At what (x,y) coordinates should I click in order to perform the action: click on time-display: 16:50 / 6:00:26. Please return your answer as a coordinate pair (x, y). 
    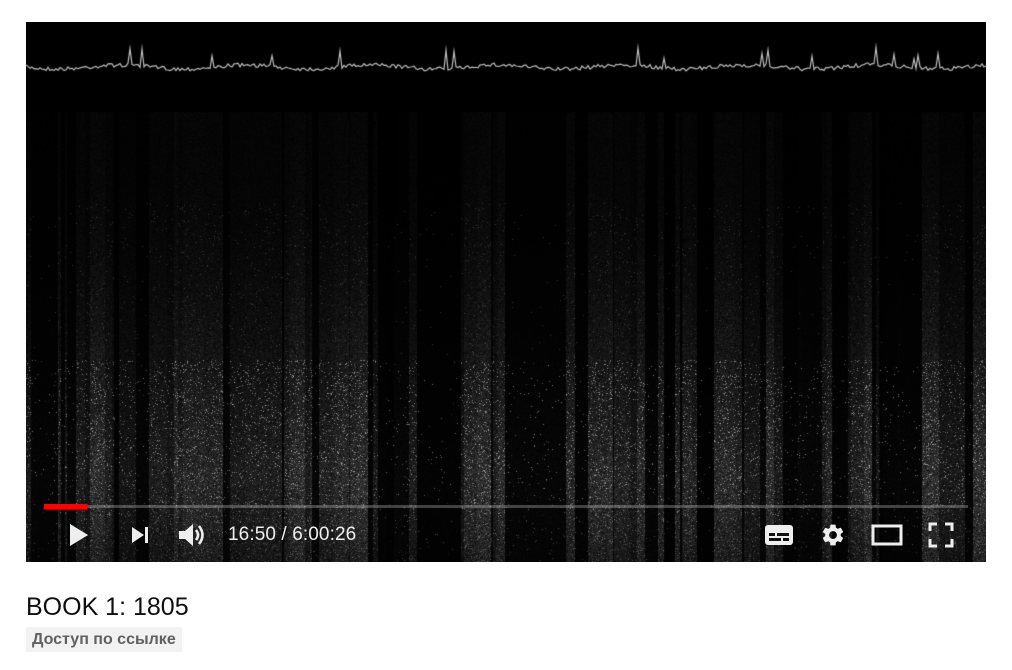
    Looking at the image, I should click on (292, 535).